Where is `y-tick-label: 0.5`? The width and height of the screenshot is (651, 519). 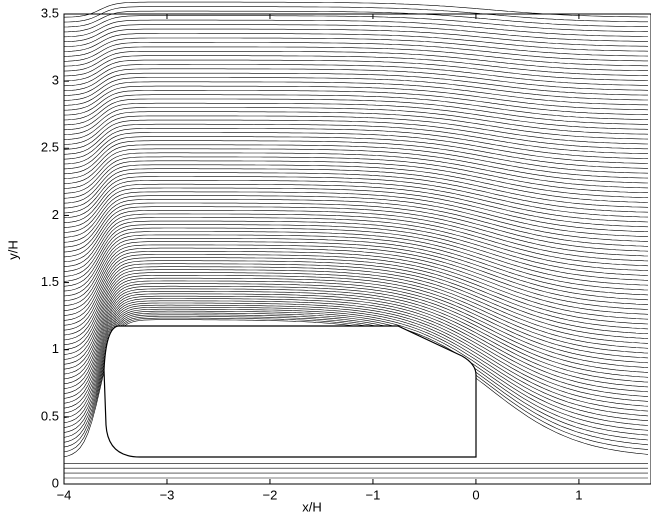 y-tick-label: 0.5 is located at coordinates (50, 415).